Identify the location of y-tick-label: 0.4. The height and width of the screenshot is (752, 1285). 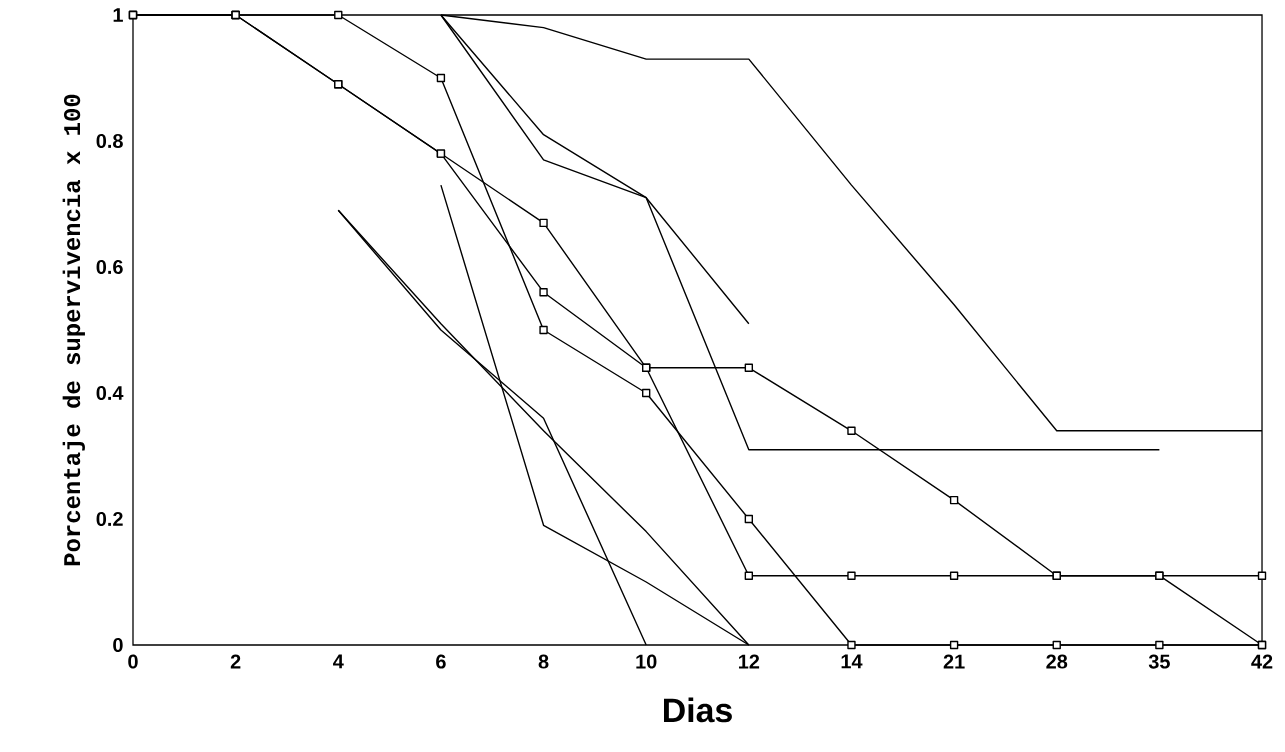
(110, 393).